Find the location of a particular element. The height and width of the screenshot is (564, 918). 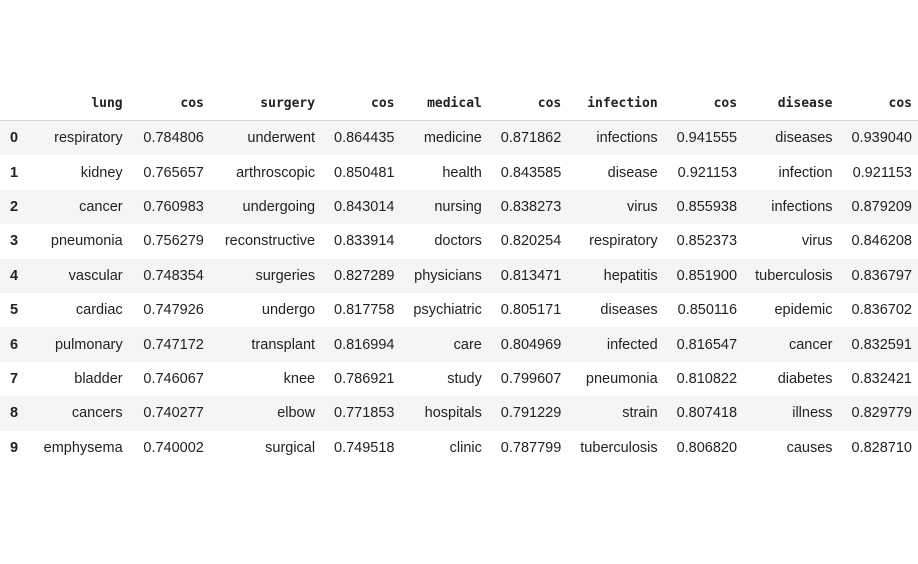

table-cell: medicine is located at coordinates (452, 138).